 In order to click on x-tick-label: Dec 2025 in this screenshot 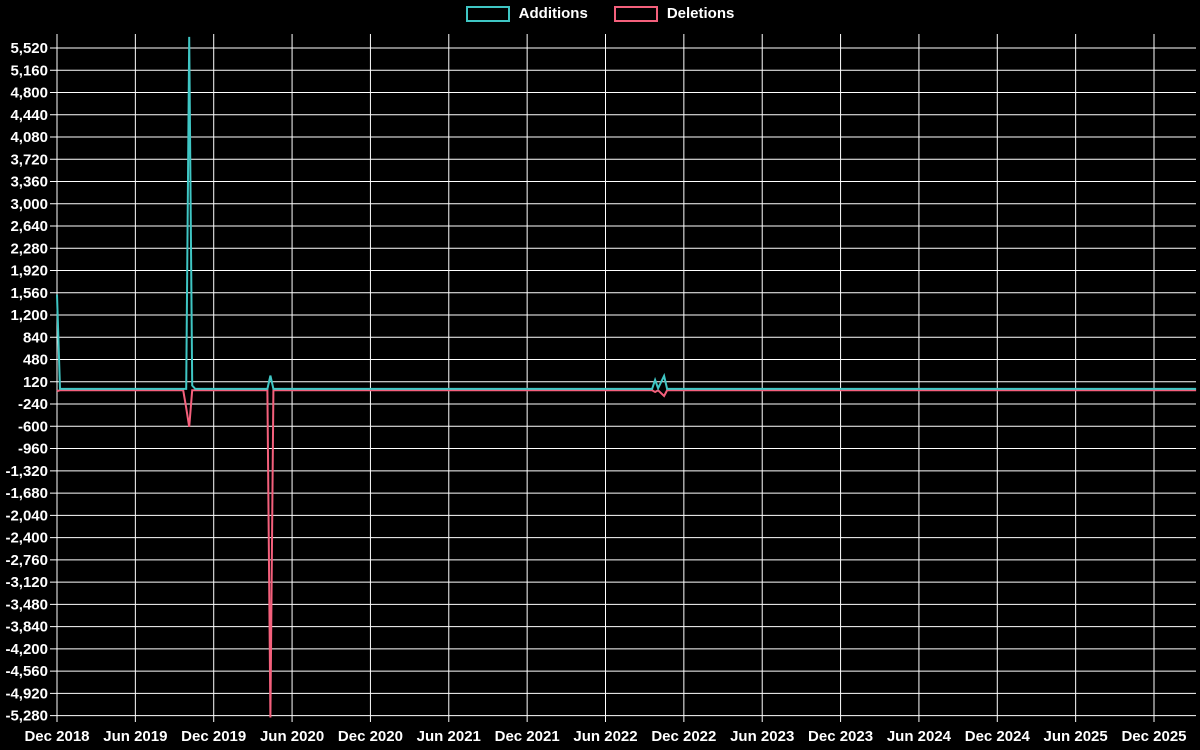, I will do `click(1153, 736)`.